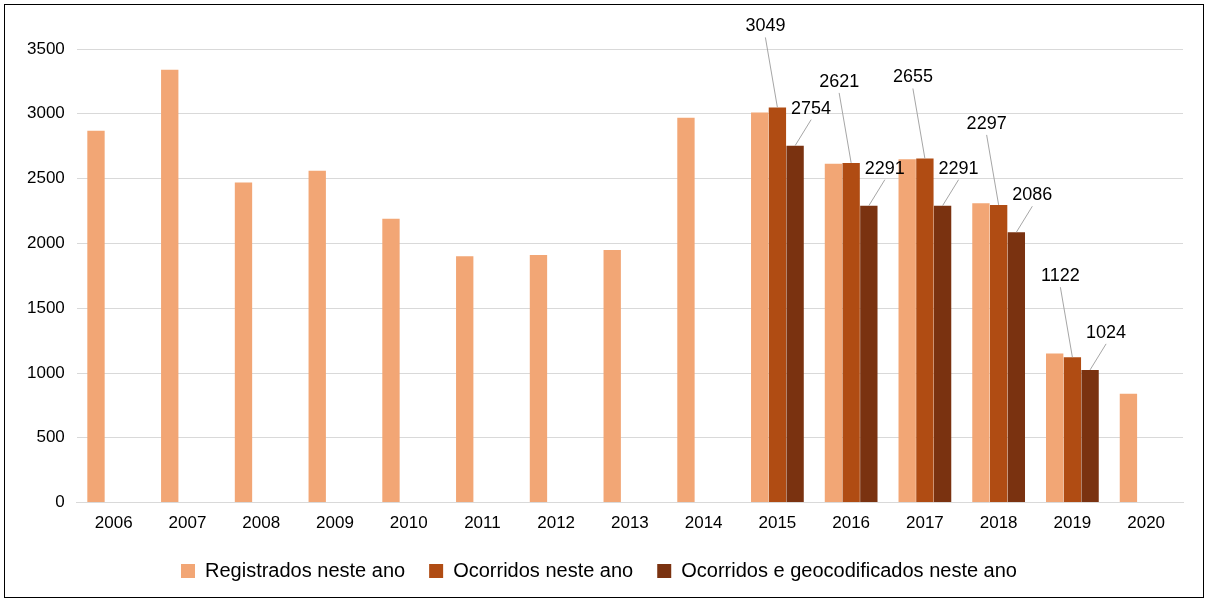 This screenshot has width=1212, height=604. Describe the element at coordinates (630, 523) in the screenshot. I see `x-tick-label: 2013` at that location.